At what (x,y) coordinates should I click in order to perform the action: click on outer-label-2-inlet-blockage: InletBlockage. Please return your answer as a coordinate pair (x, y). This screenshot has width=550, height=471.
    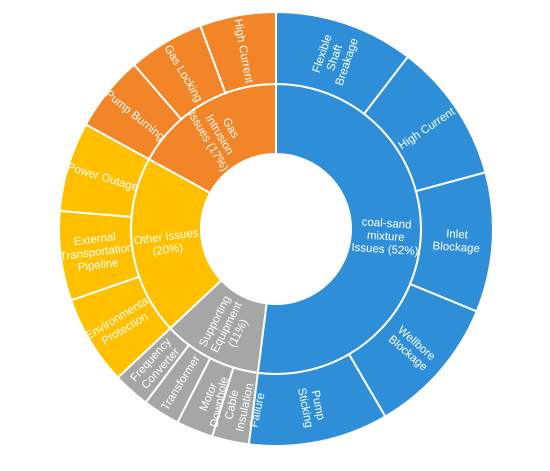
    Looking at the image, I should click on (456, 241).